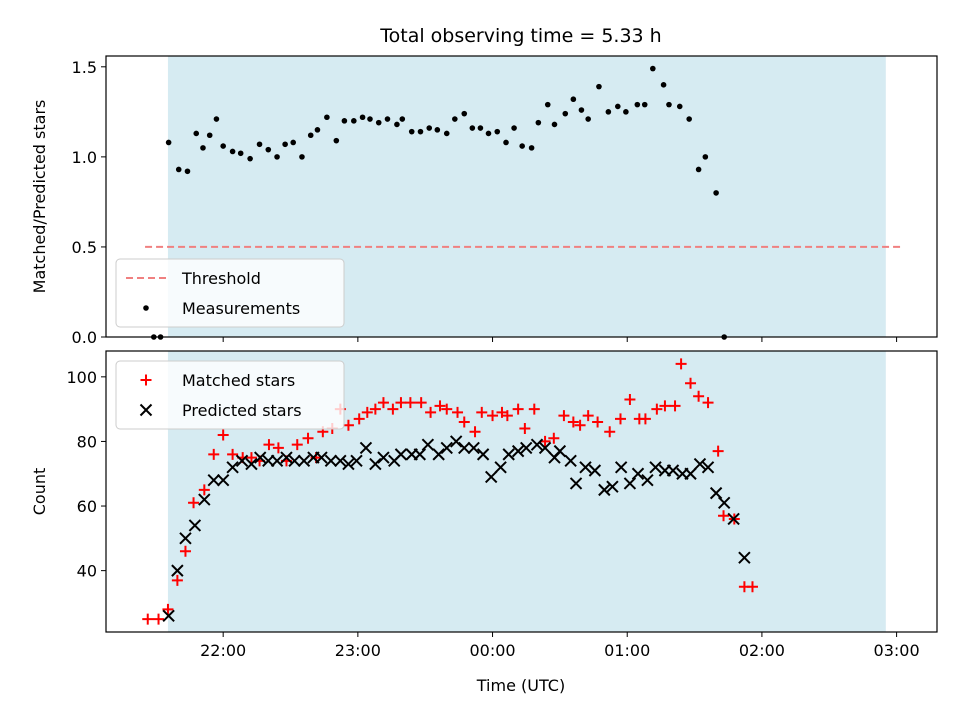 The image size is (960, 720). Describe the element at coordinates (87, 571) in the screenshot. I see `y-tick-label: 40` at that location.